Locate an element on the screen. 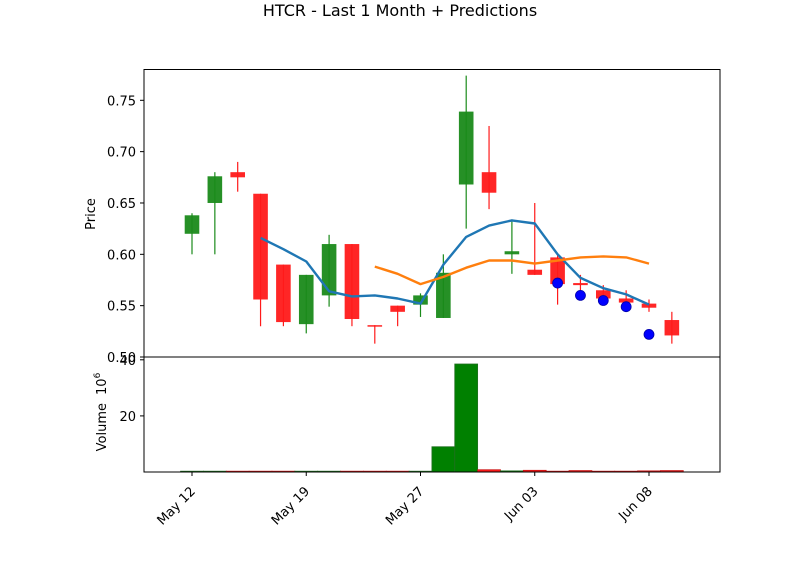 The image size is (800, 575). price-y-tick-label: 0.50 is located at coordinates (121, 358).